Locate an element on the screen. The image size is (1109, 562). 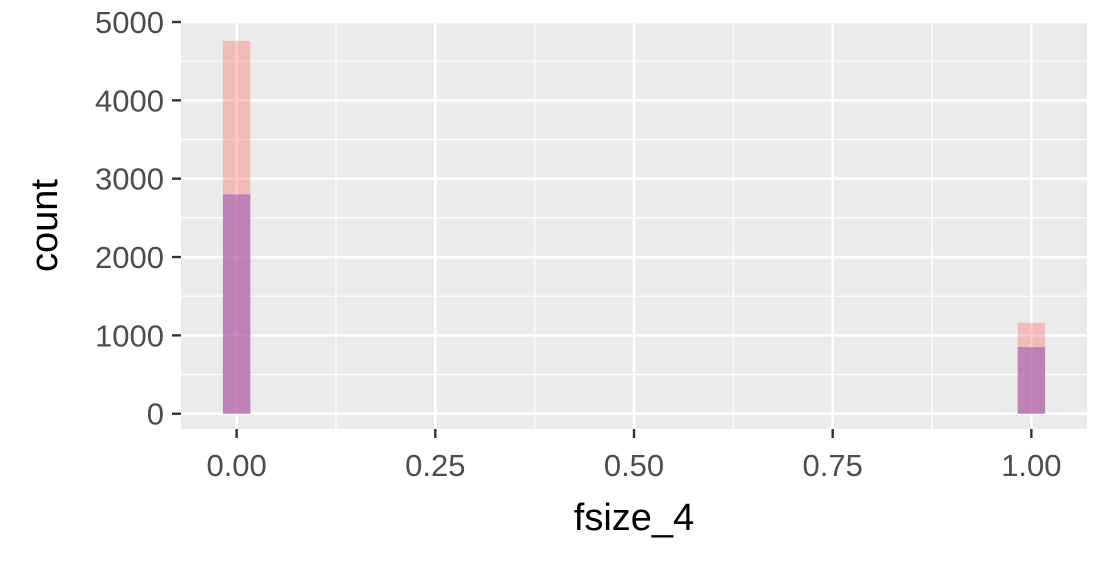
x-tick-label: 0.50 is located at coordinates (634, 465).